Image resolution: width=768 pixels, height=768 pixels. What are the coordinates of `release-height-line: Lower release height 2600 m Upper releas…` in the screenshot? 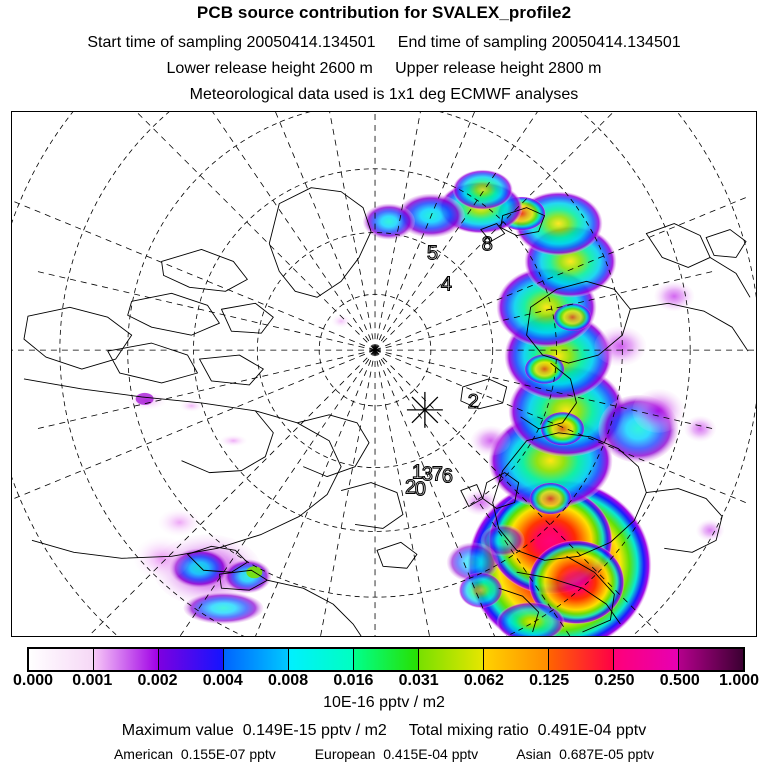 It's located at (384, 68).